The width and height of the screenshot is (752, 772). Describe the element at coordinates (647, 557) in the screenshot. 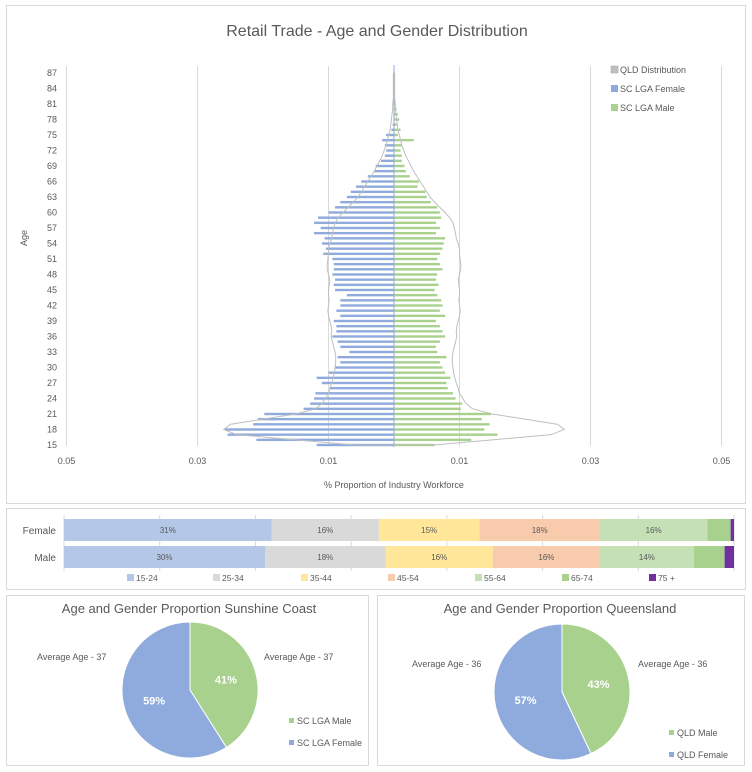

I see `segment-label: 14%` at that location.